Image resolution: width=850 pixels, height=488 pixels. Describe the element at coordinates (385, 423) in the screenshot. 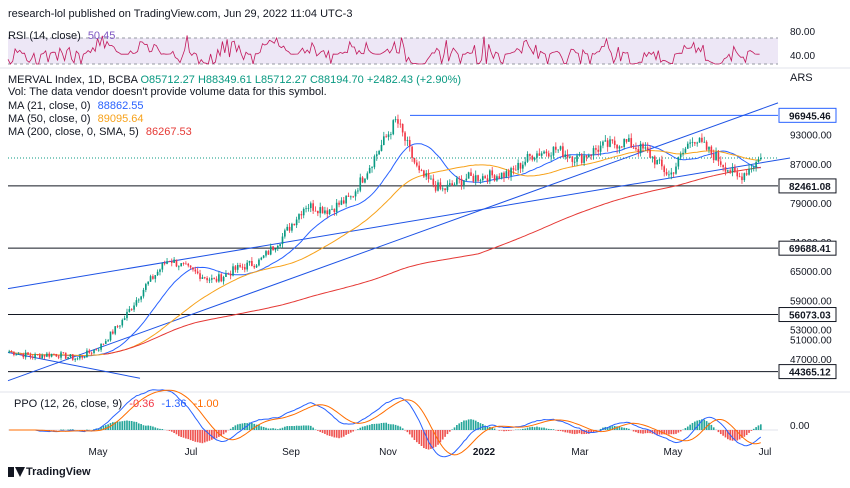

I see `ppo-line` at that location.